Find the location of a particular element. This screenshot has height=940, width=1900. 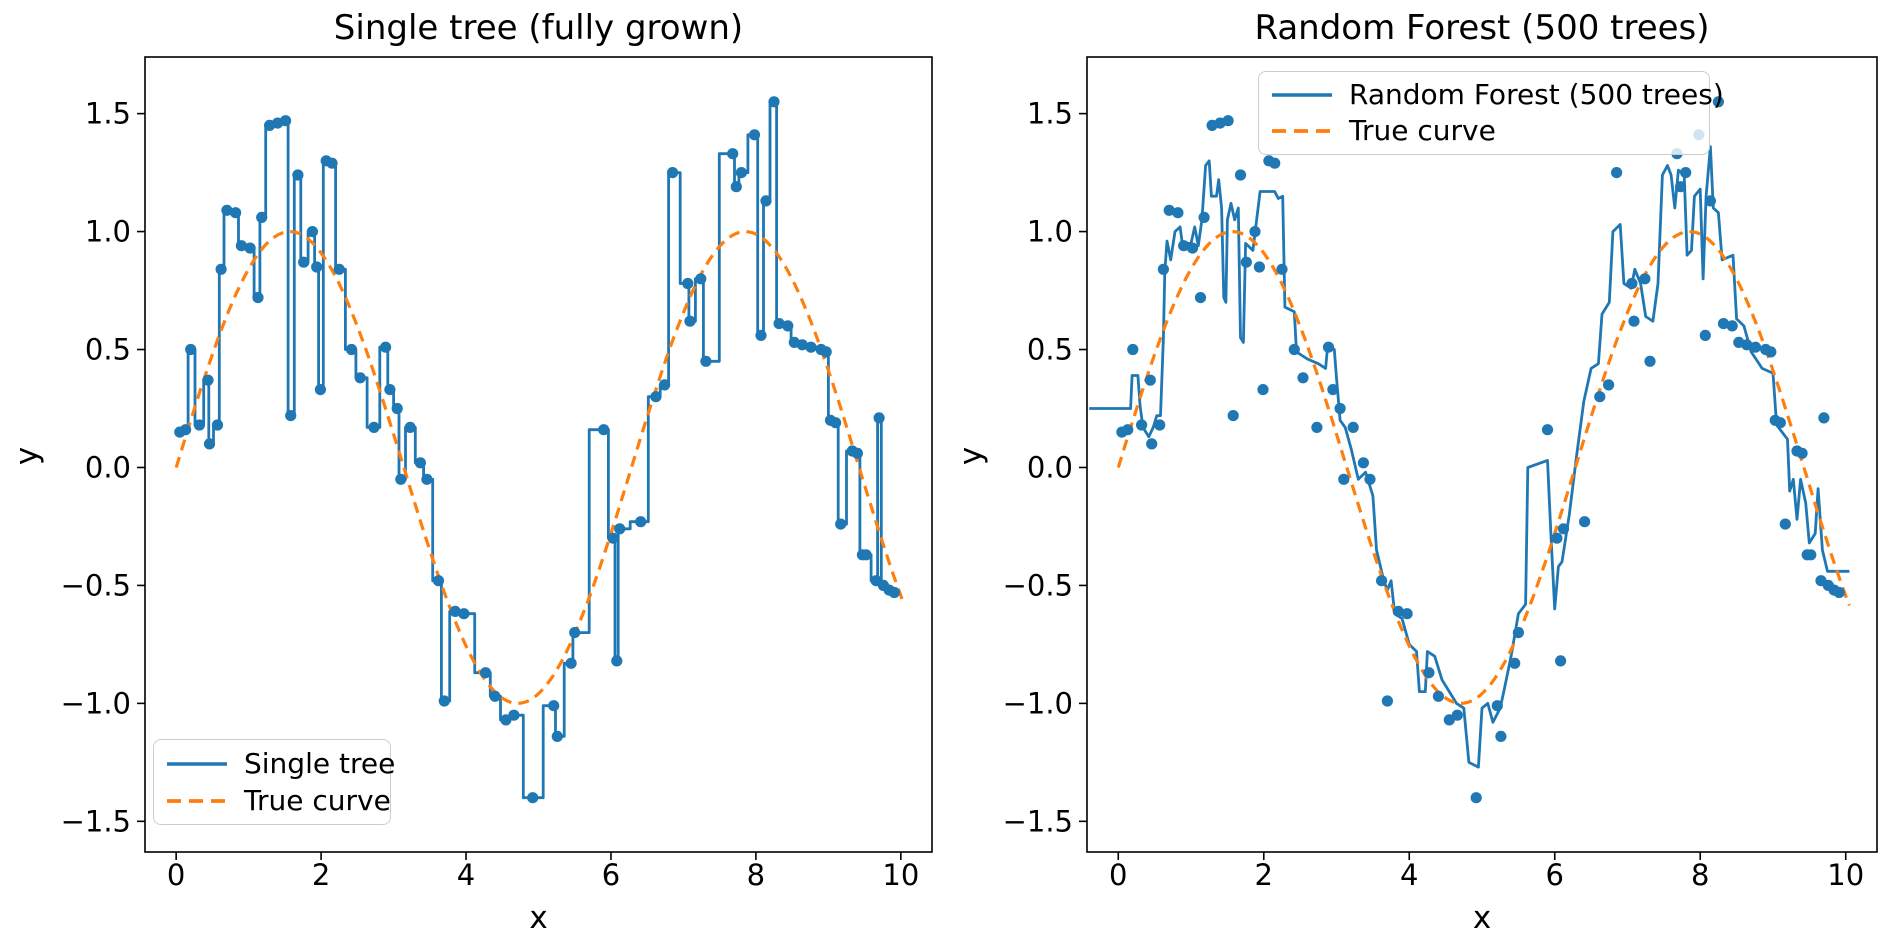

legend-entry-single-tree: Single tree is located at coordinates (280, 764).